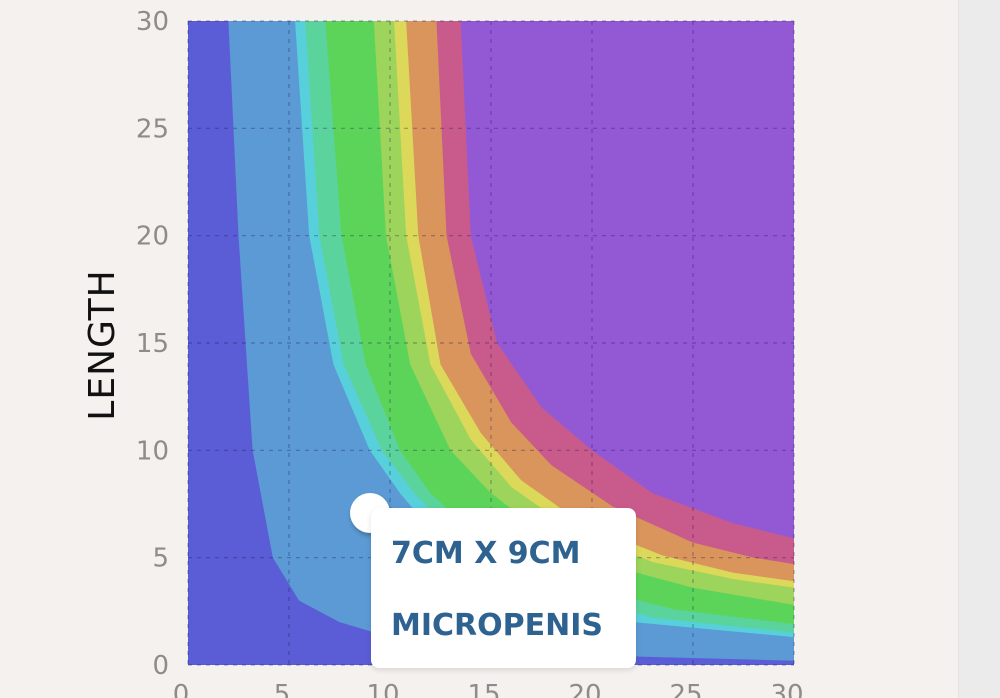  I want to click on y-tick-label: 0, so click(160, 666).